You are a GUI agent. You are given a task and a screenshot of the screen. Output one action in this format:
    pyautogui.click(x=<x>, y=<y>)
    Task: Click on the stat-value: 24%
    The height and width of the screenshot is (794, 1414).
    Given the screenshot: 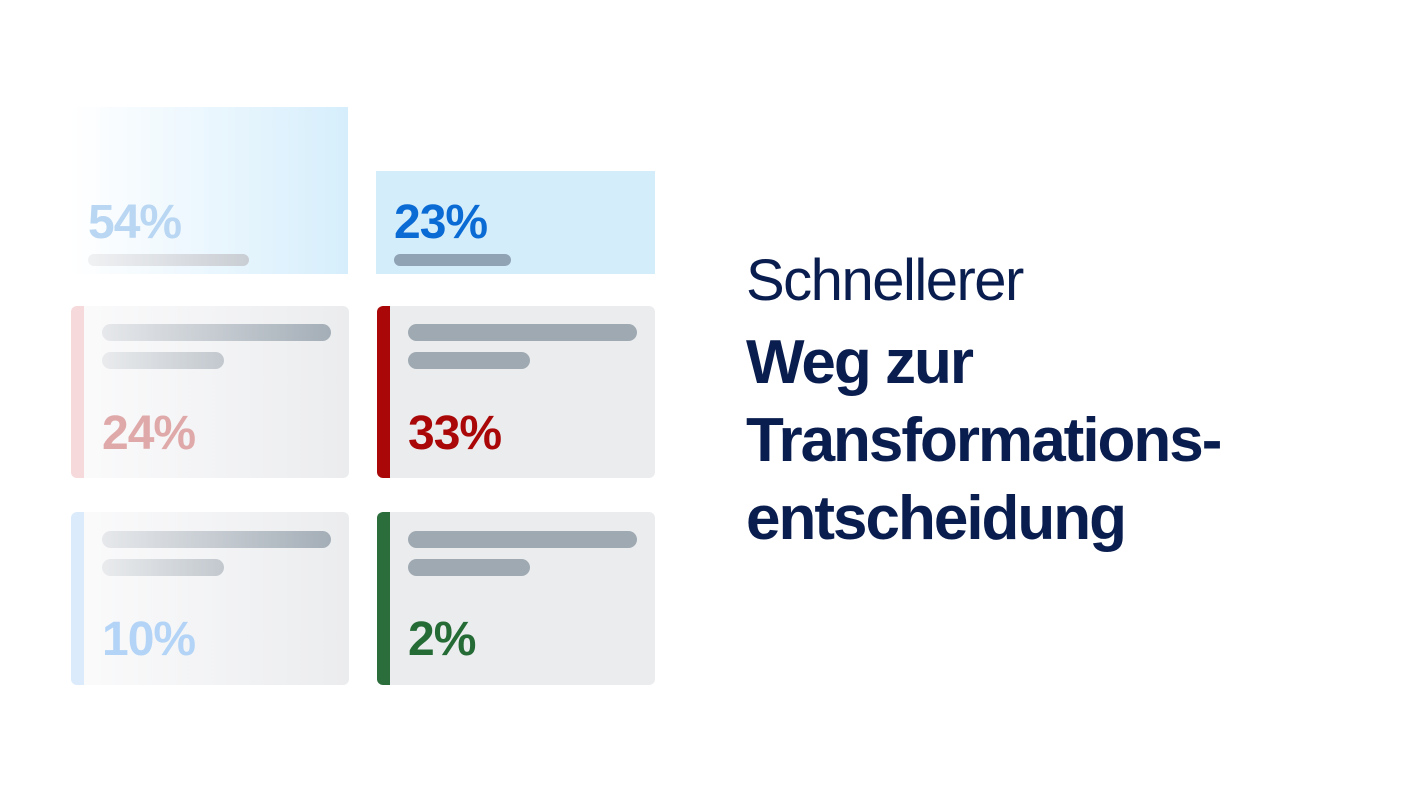 What is the action you would take?
    pyautogui.click(x=149, y=433)
    